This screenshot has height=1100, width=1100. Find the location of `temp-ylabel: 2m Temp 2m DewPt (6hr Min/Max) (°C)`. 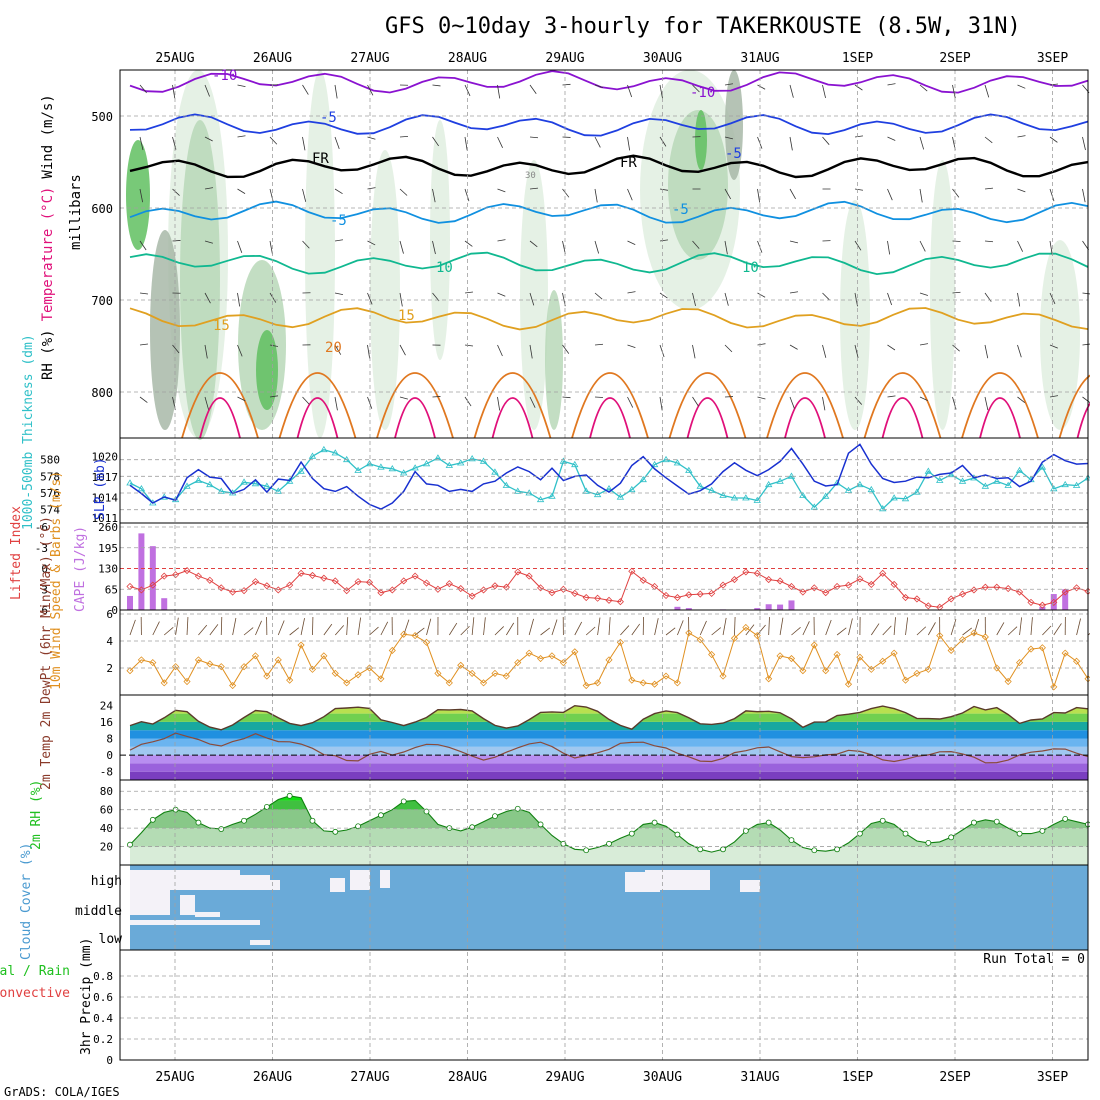

temp-ylabel: 2m Temp 2m DewPt (6hr Min/Max) (°C) is located at coordinates (46, 653).